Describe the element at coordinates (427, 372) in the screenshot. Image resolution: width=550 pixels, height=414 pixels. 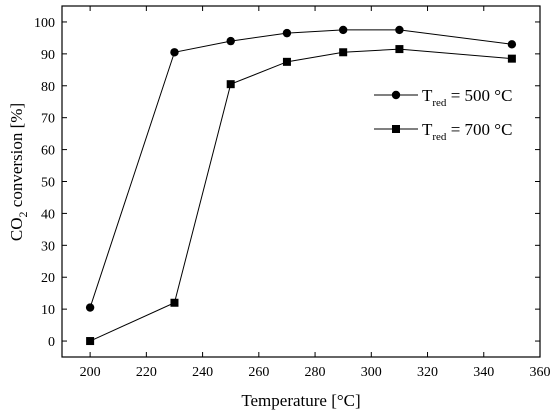
I see `x-tick-label: 320` at that location.